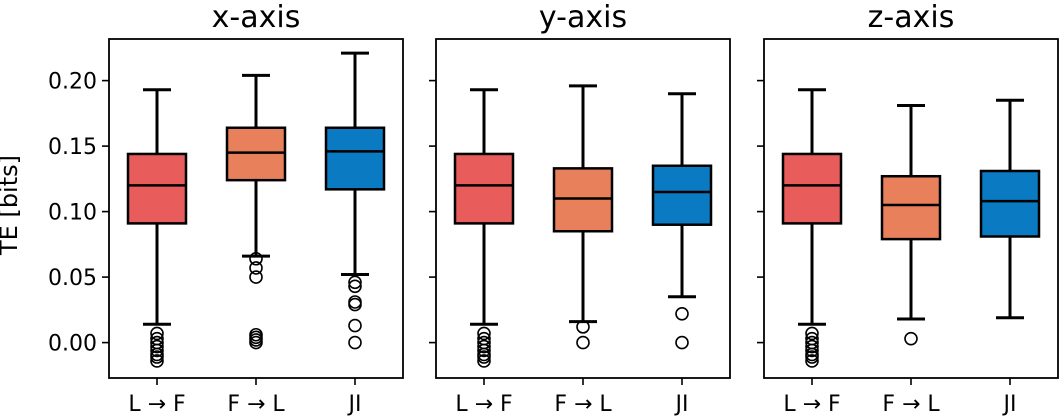 The image size is (1059, 419). I want to click on y-axis-label: TE [bits], so click(11, 205).